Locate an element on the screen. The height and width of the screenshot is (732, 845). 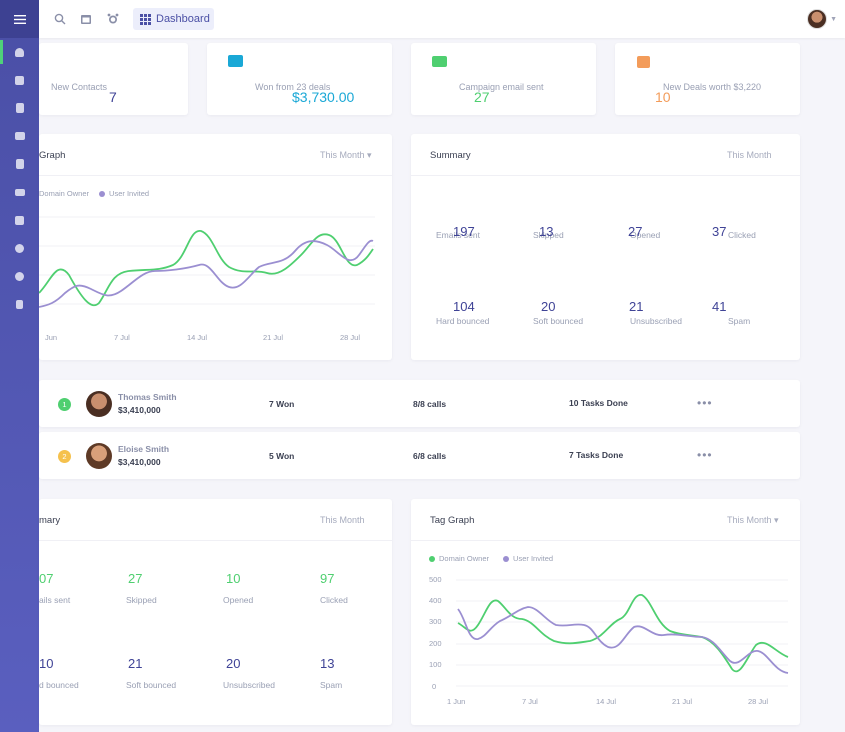
sidebar-item-deals is located at coordinates (19, 136).